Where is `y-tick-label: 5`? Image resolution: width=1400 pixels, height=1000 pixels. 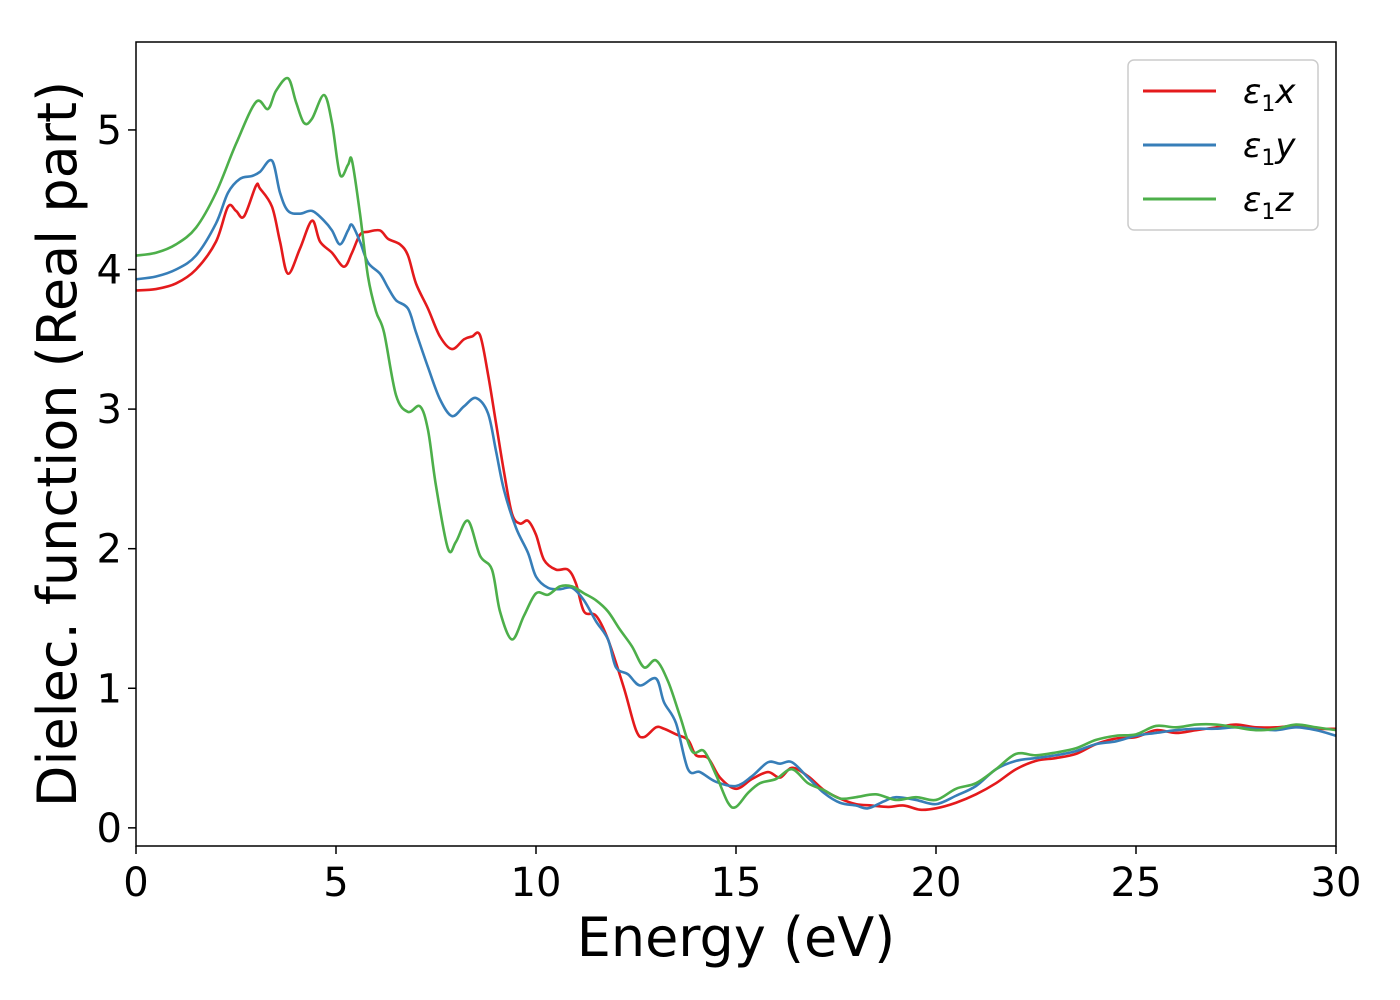
y-tick-label: 5 is located at coordinates (109, 131).